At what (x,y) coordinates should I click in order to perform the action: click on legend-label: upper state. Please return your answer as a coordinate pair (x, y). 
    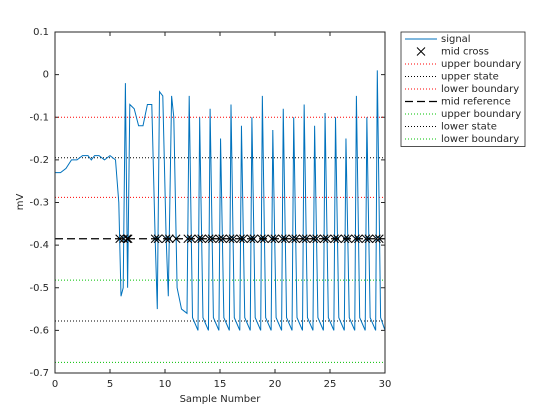
    Looking at the image, I should click on (470, 77).